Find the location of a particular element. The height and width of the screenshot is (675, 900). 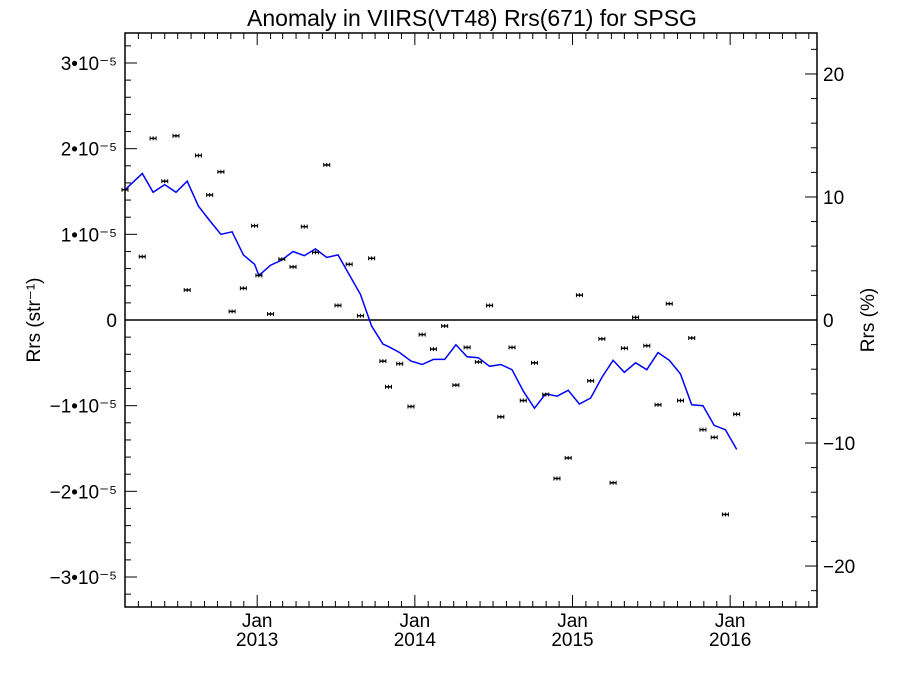

y-axis-label: Rrs (str⁻¹) is located at coordinates (34, 320).